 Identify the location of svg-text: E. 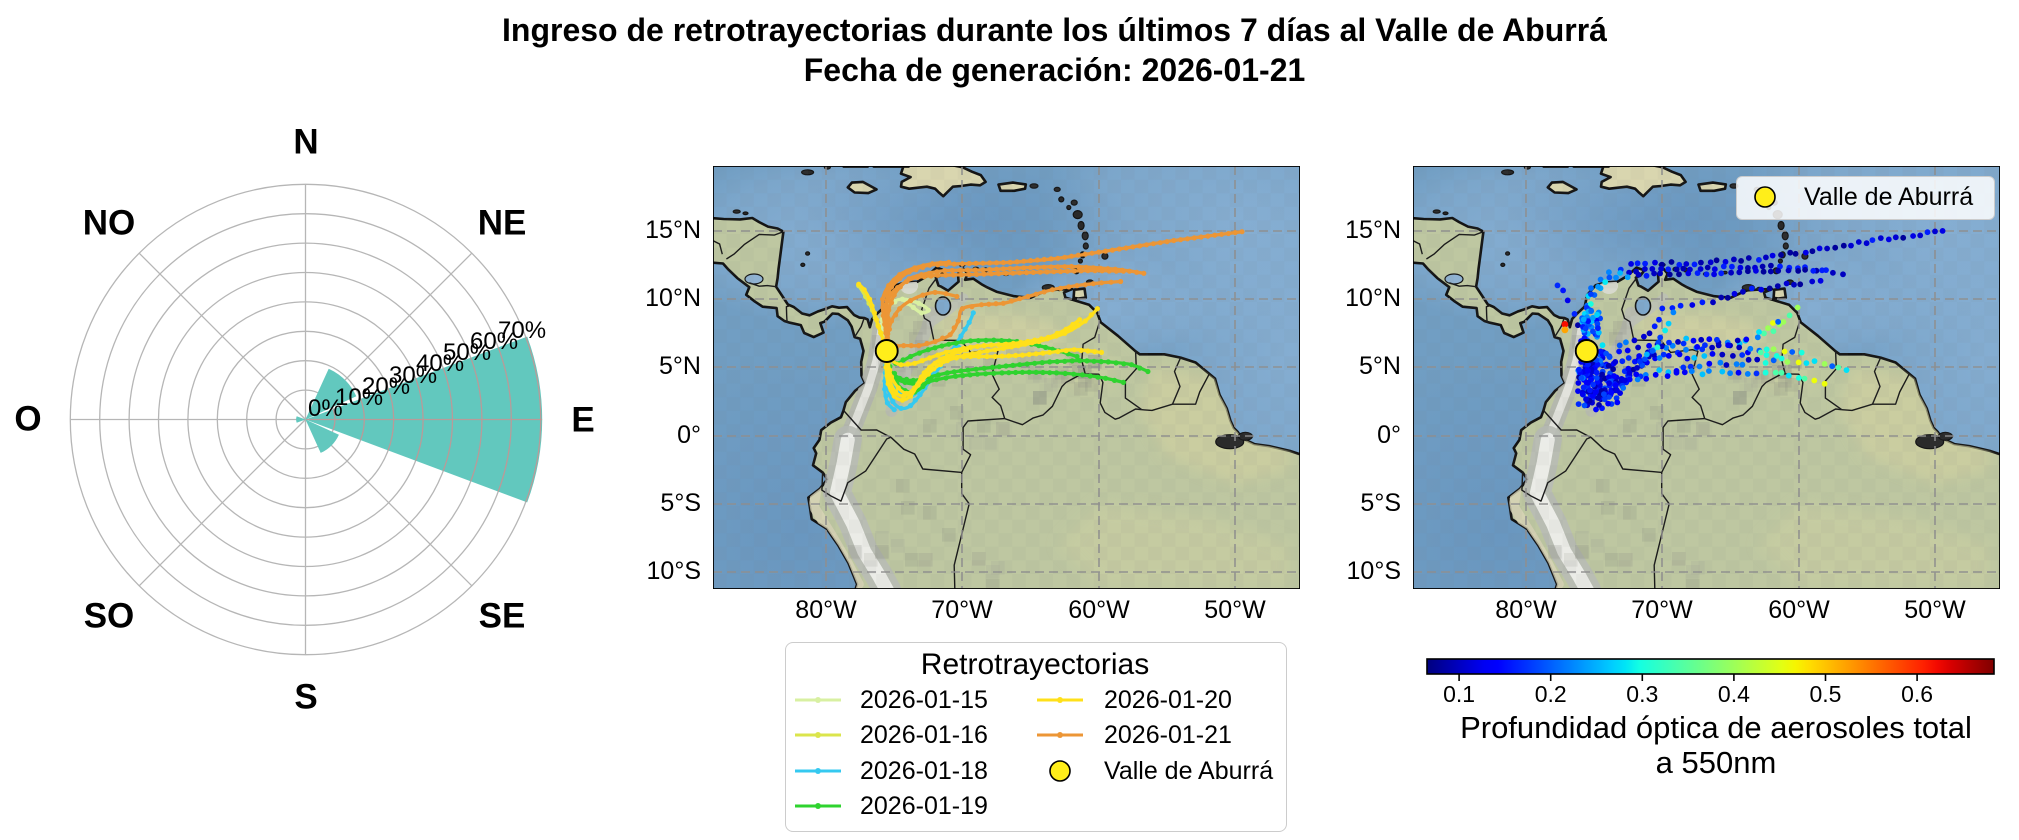
(582, 420).